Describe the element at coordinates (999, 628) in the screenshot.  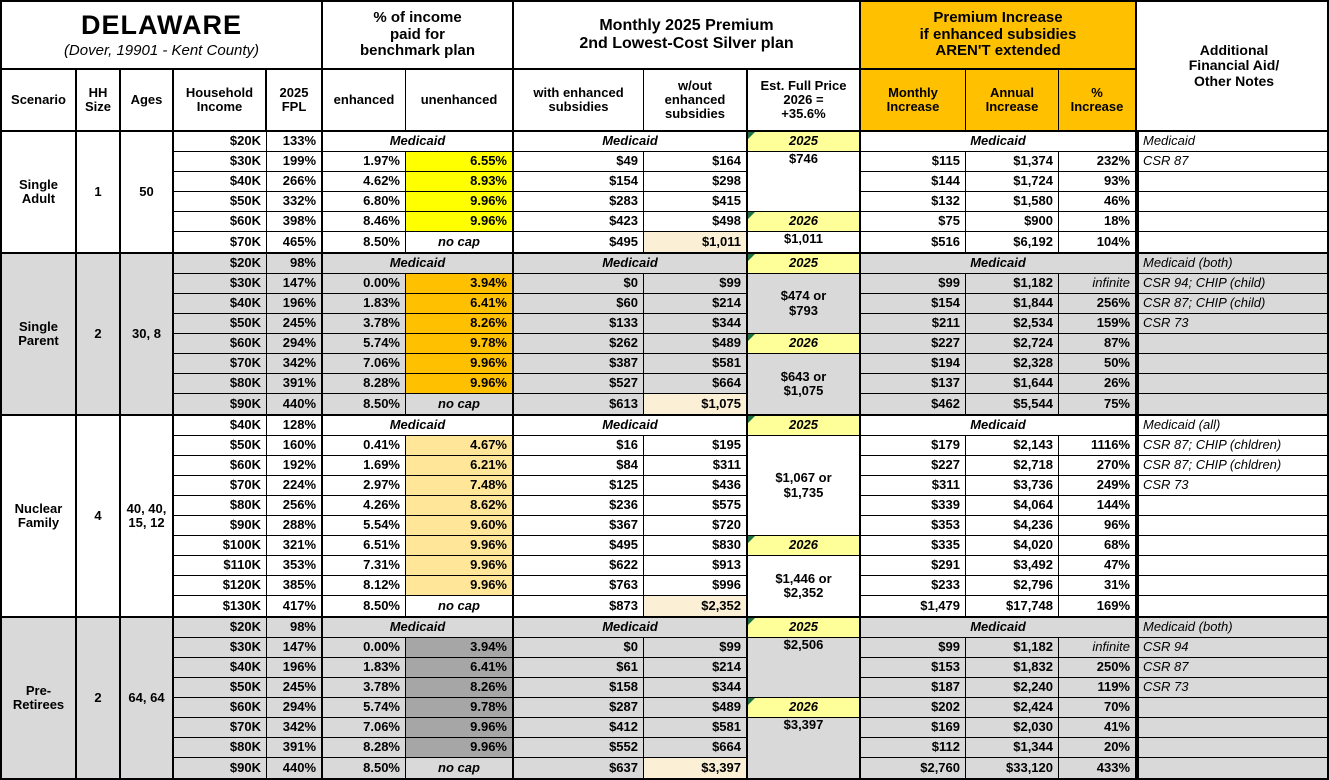
I see `increase-row: Medicaid` at that location.